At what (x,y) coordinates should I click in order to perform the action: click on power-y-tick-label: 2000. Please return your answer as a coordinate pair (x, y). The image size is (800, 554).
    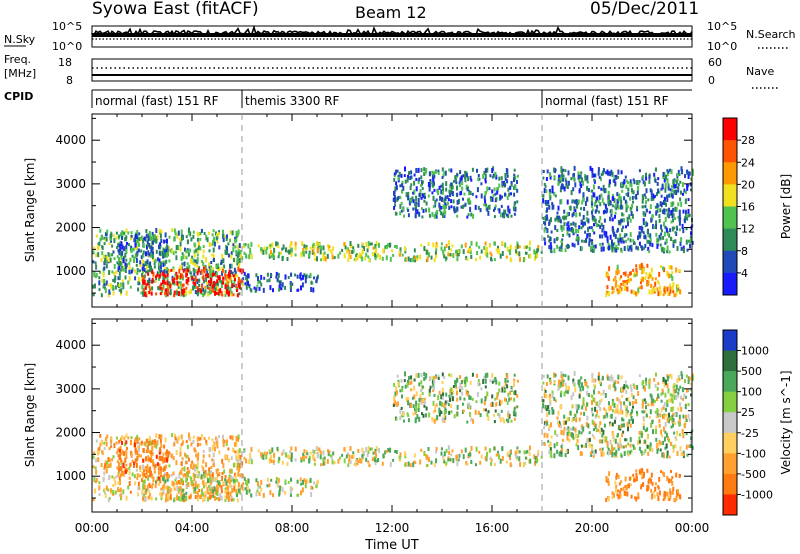
    Looking at the image, I should click on (70, 228).